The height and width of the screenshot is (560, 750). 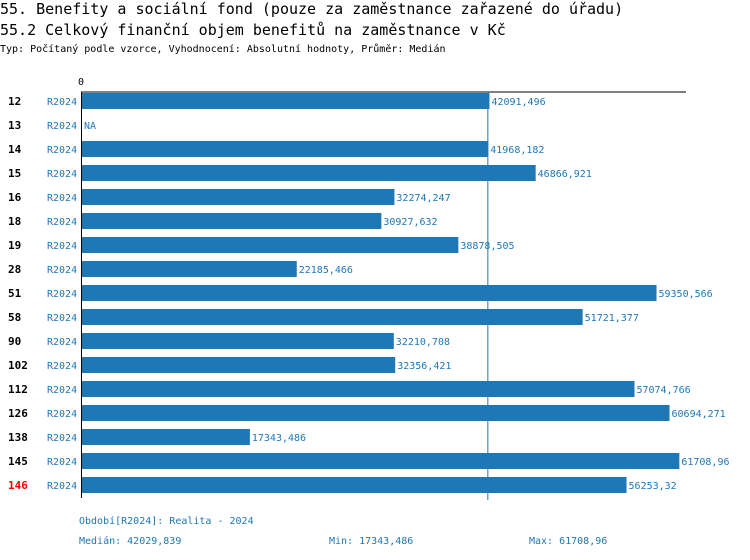 What do you see at coordinates (14, 317) in the screenshot?
I see `category-label: 58` at bounding box center [14, 317].